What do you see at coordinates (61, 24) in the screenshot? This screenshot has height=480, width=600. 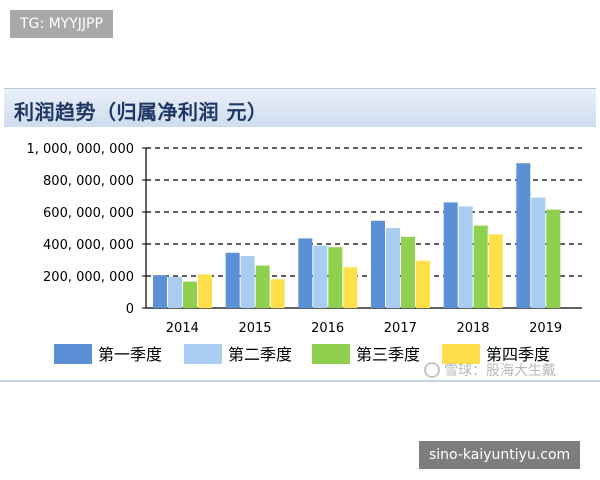 I see `top-tag: TG: MYYJJPP` at bounding box center [61, 24].